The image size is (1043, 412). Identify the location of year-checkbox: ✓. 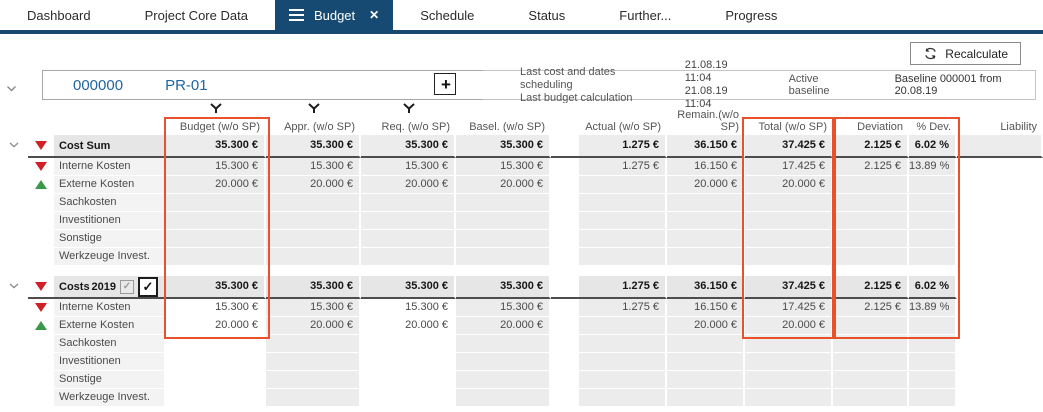
(148, 286).